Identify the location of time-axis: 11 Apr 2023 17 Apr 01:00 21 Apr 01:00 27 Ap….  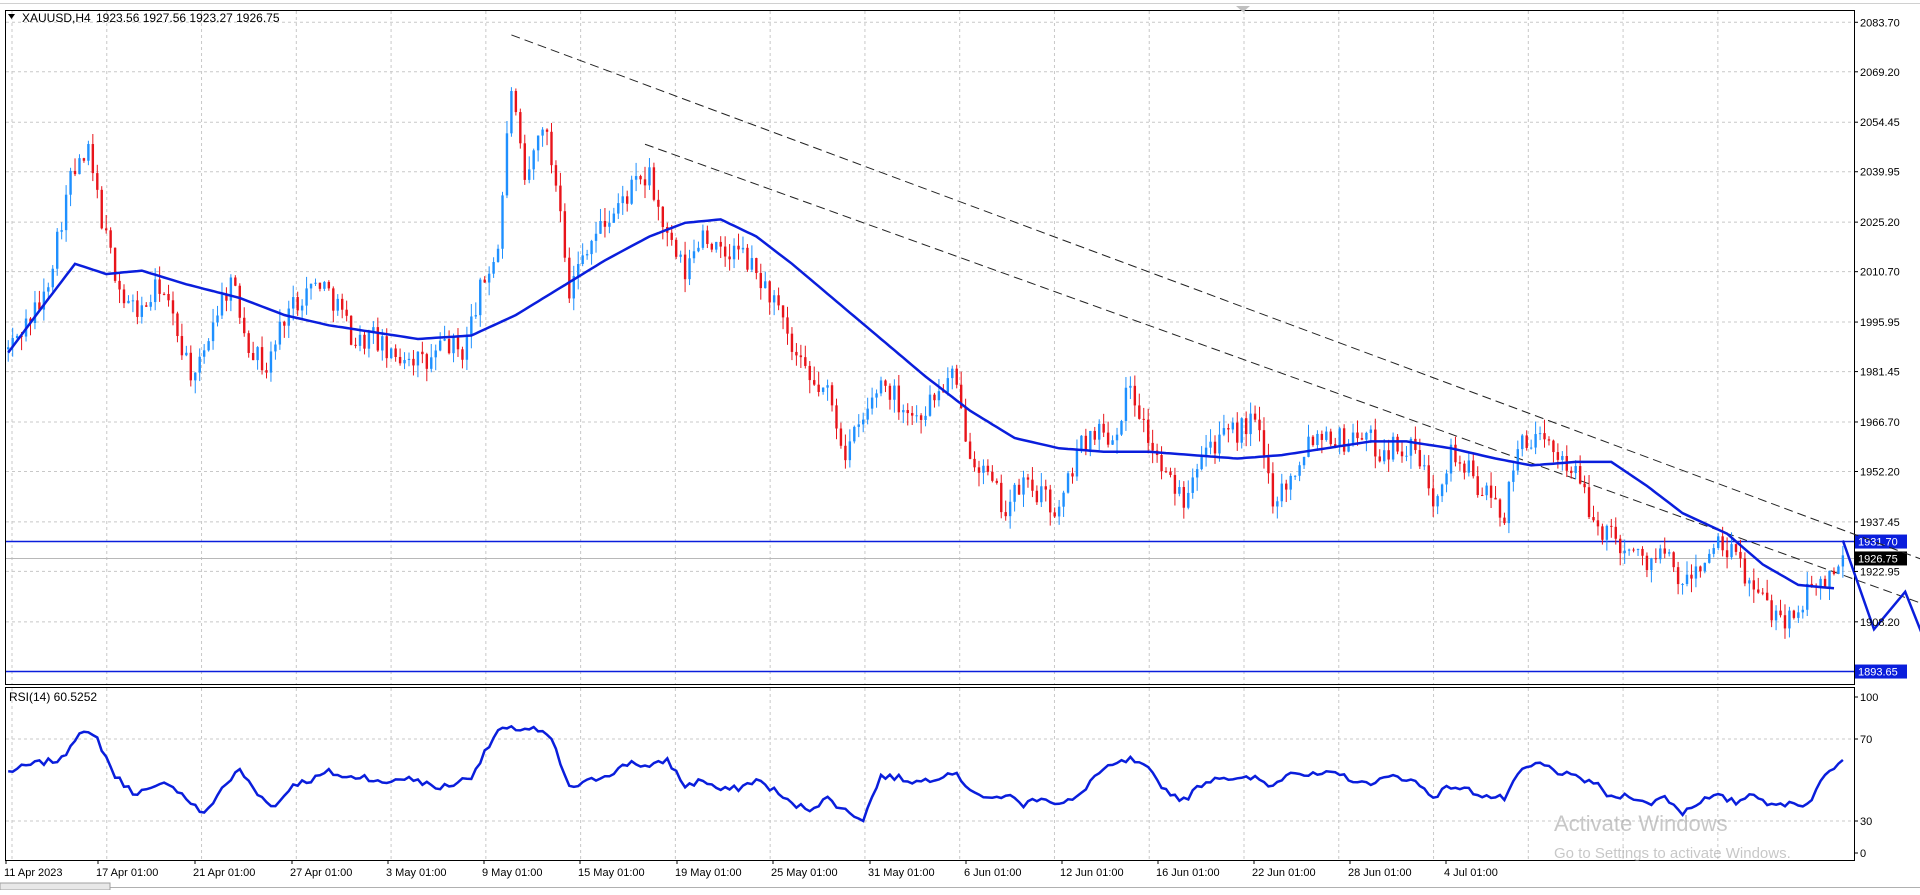
(751, 869).